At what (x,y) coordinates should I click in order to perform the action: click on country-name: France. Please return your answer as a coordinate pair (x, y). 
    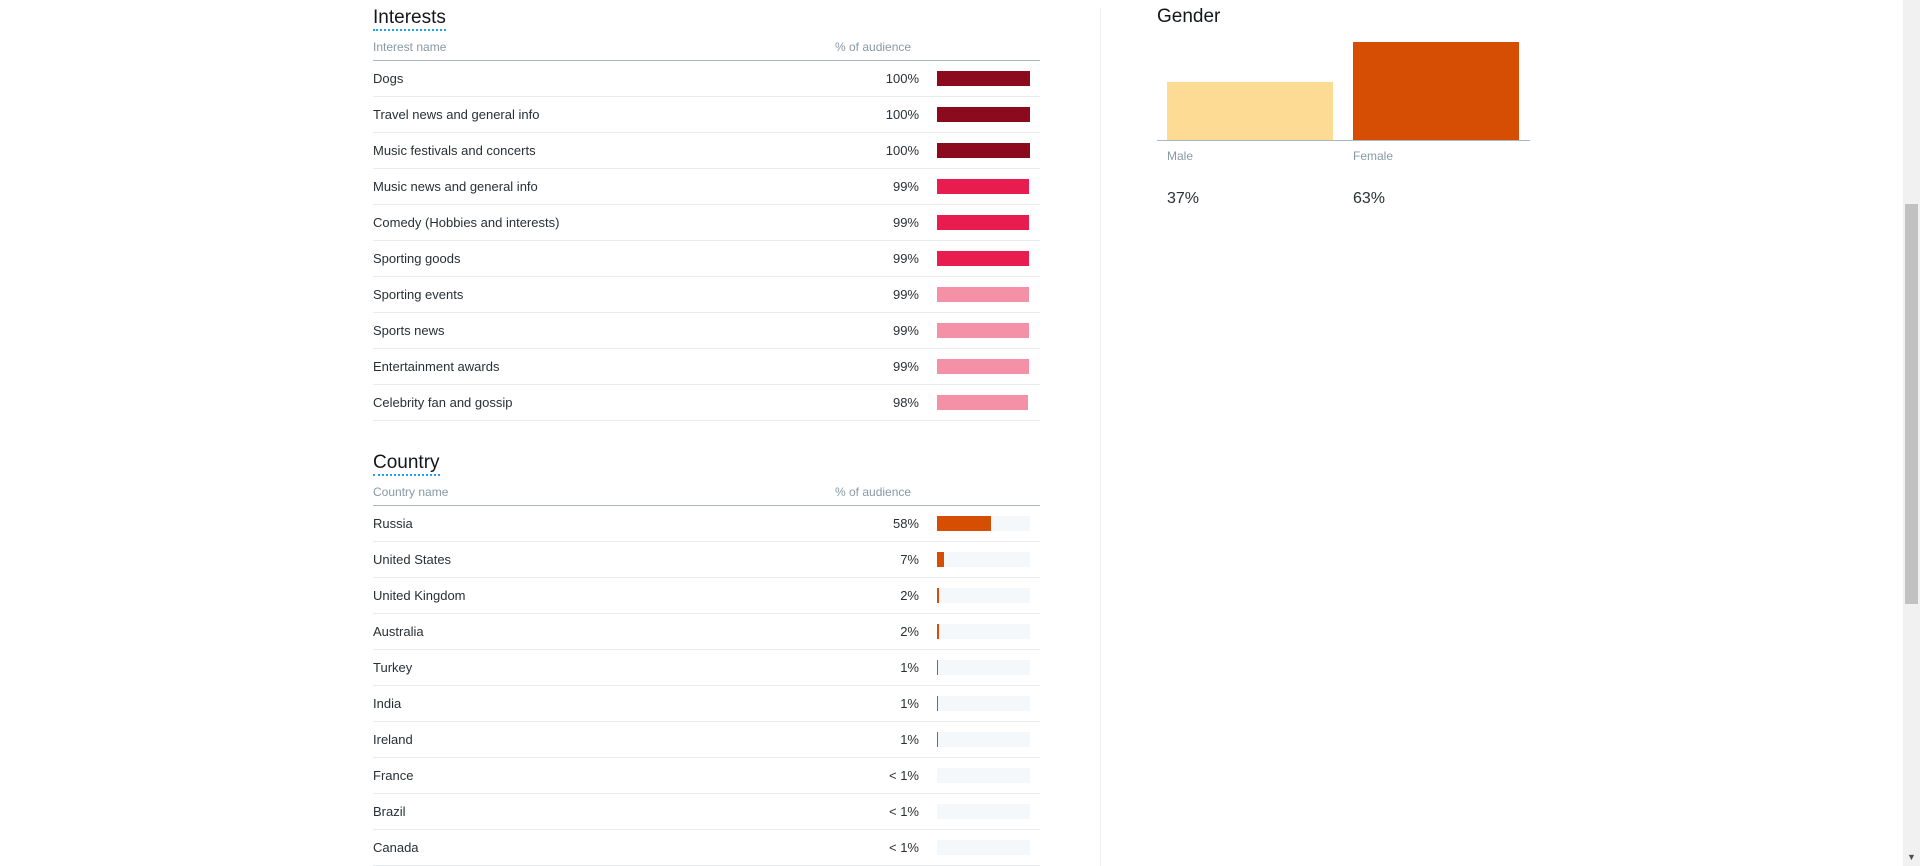
    Looking at the image, I should click on (393, 775).